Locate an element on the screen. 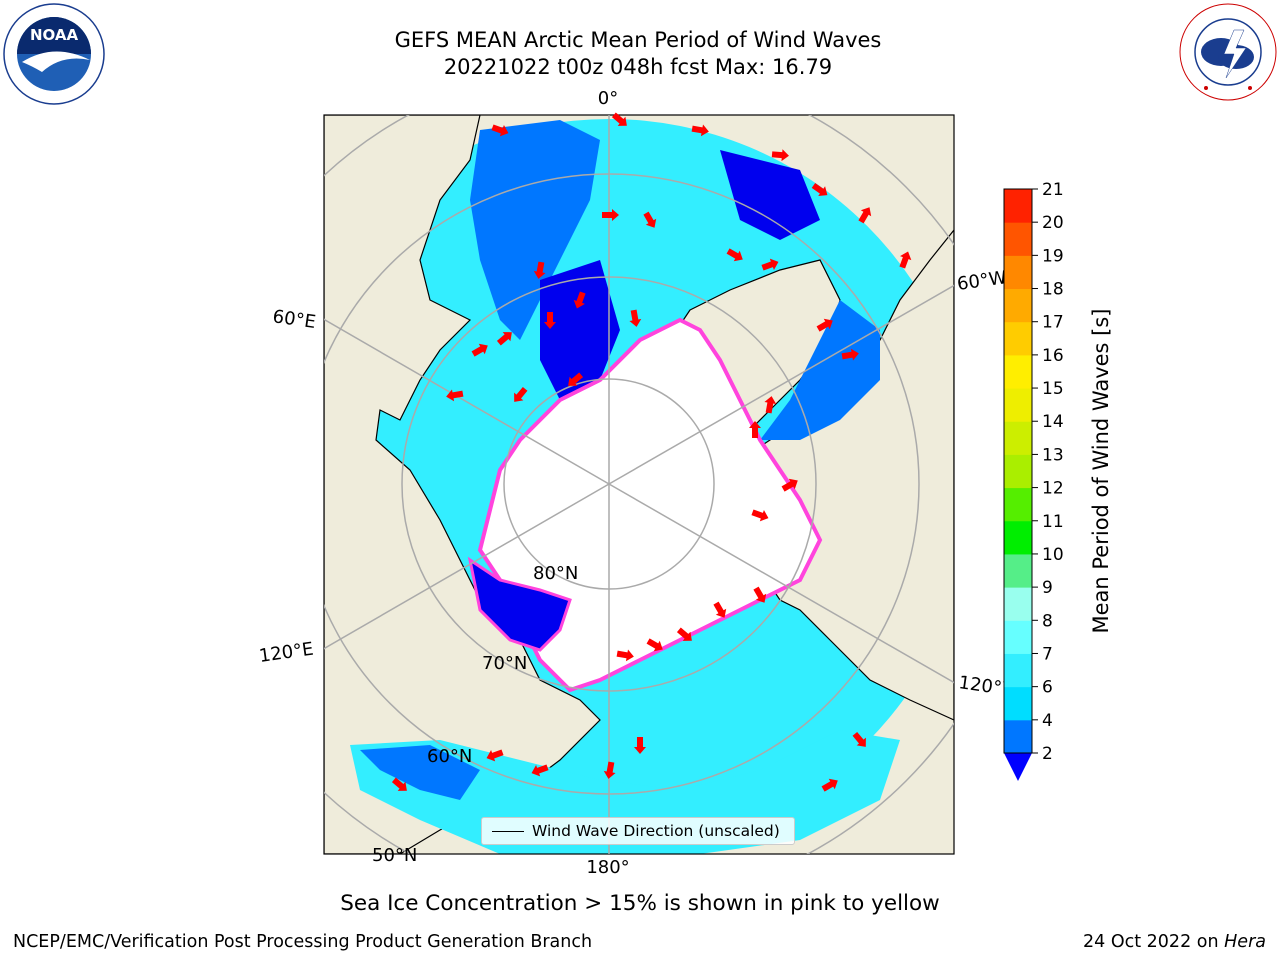  colorbar-tick-label: 7 is located at coordinates (1047, 654).